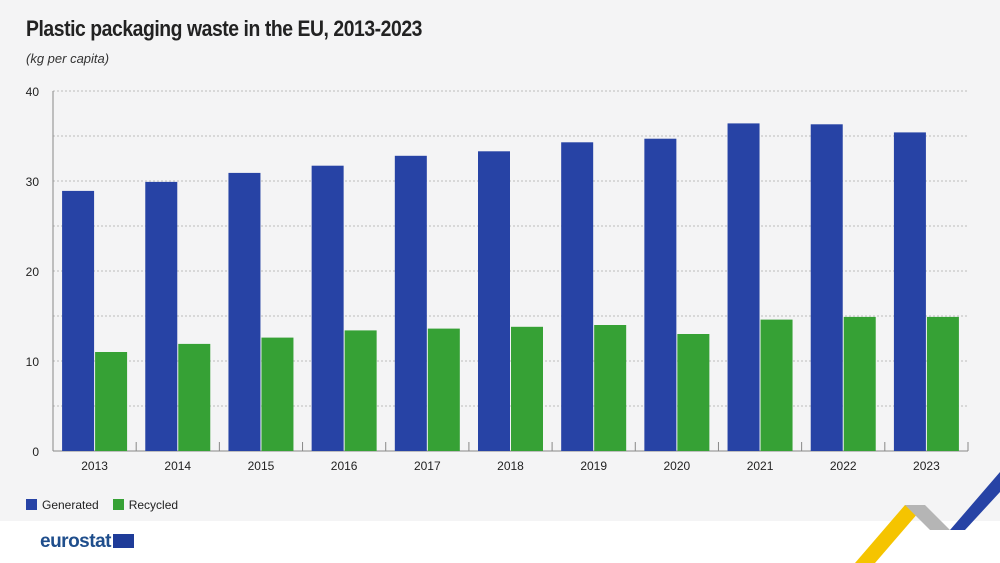  What do you see at coordinates (94, 466) in the screenshot?
I see `x-tick-label: 2013` at bounding box center [94, 466].